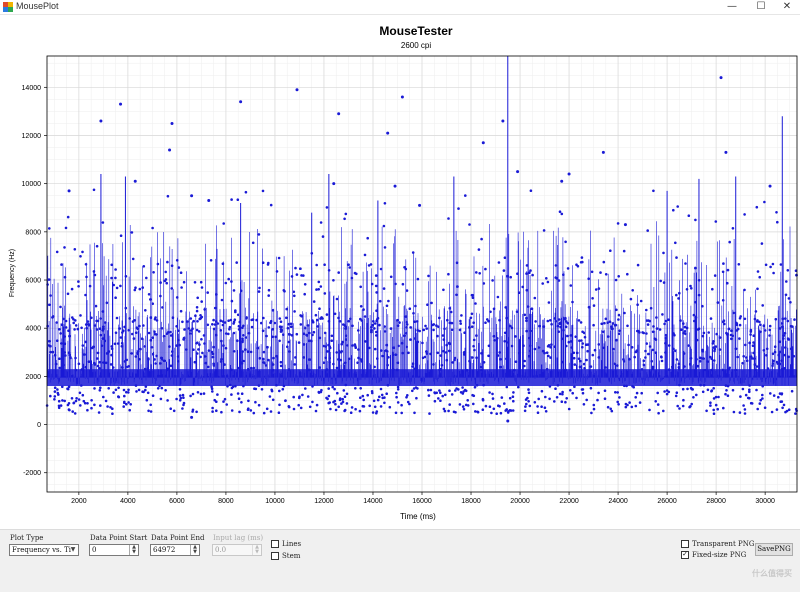  Describe the element at coordinates (44, 550) in the screenshot. I see `plot-type-select: Frequency vs. Ti ▼` at that location.